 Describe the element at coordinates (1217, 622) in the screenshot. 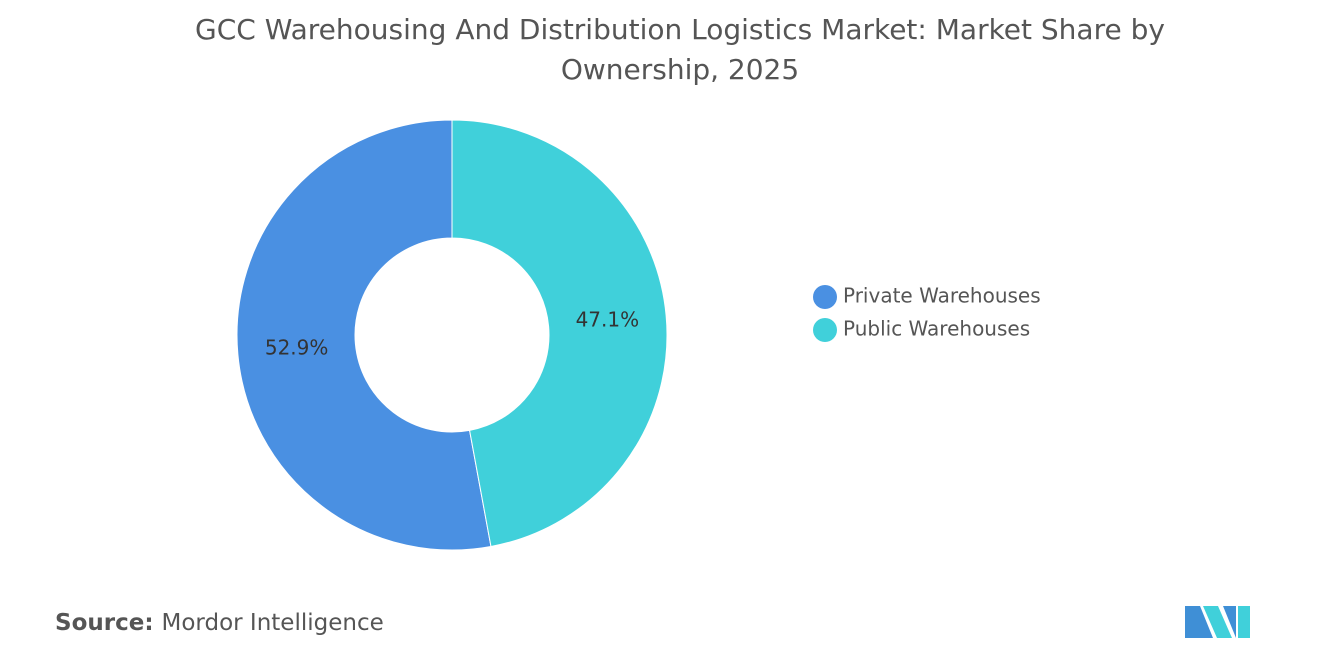

I see `logo` at that location.